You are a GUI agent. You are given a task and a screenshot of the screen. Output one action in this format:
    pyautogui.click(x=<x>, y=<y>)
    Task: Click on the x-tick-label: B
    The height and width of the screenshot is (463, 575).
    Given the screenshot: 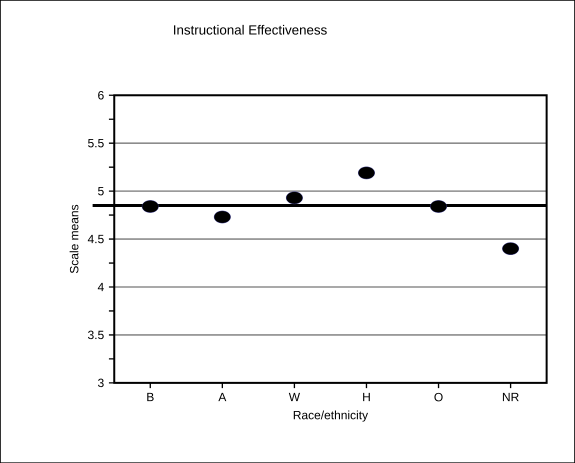 What is the action you would take?
    pyautogui.click(x=150, y=397)
    